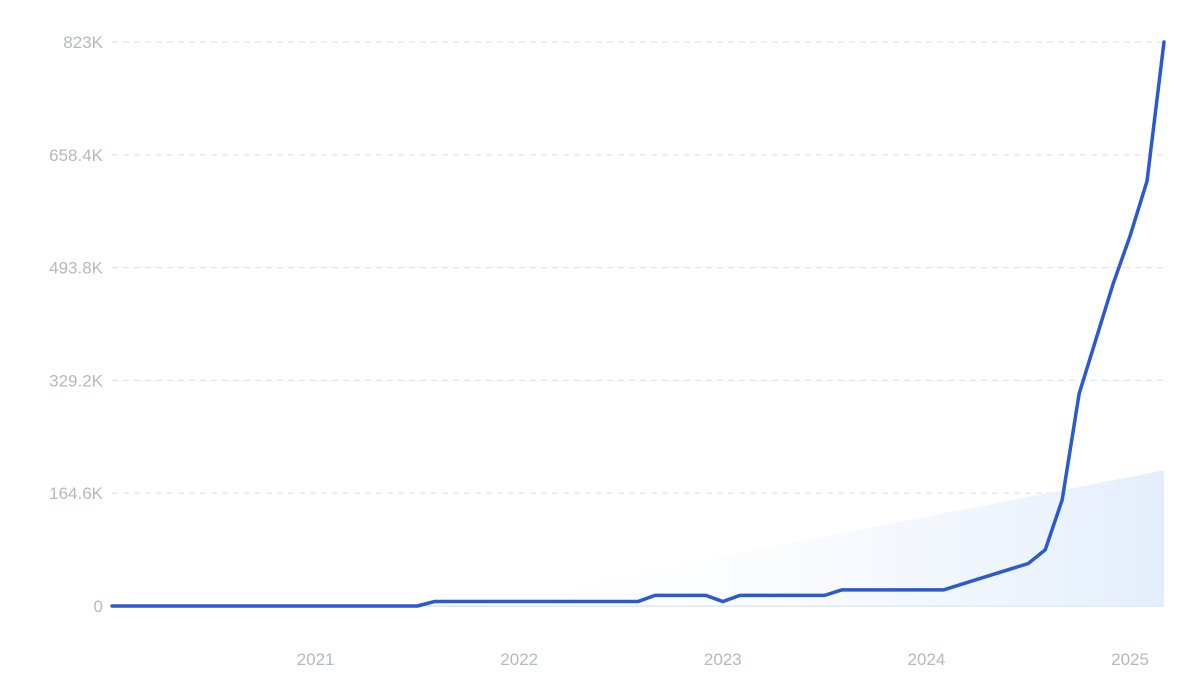 The image size is (1200, 695). I want to click on y-tick-label: 164.6K, so click(76, 493).